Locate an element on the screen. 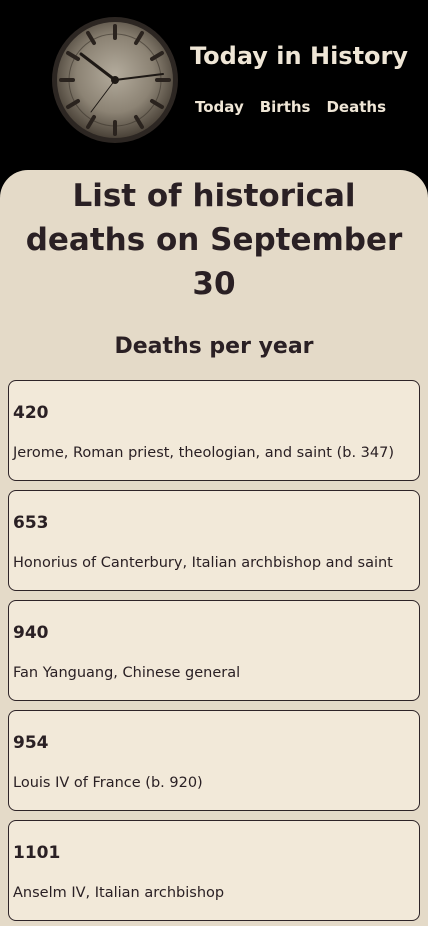 This screenshot has height=926, width=428. site-title: Today in History is located at coordinates (299, 56).